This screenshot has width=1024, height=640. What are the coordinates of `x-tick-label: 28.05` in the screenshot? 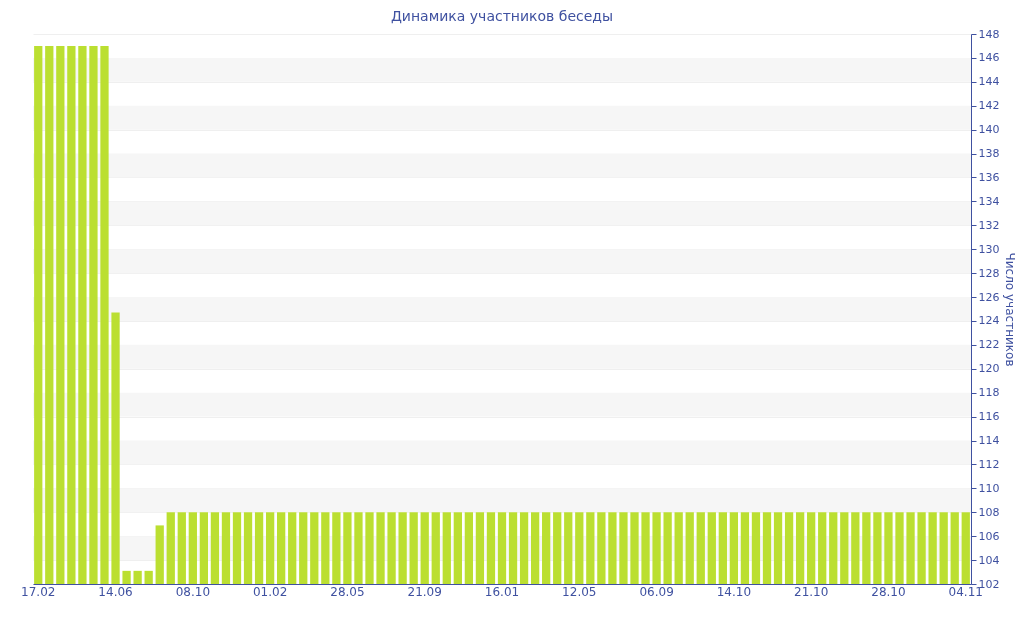 It's located at (347, 591).